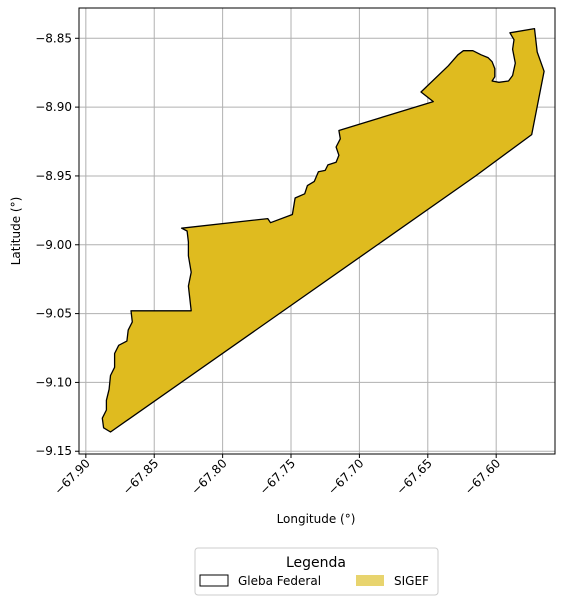 The image size is (563, 604). I want to click on x-tick-label-6: −67.60, so click(482, 476).